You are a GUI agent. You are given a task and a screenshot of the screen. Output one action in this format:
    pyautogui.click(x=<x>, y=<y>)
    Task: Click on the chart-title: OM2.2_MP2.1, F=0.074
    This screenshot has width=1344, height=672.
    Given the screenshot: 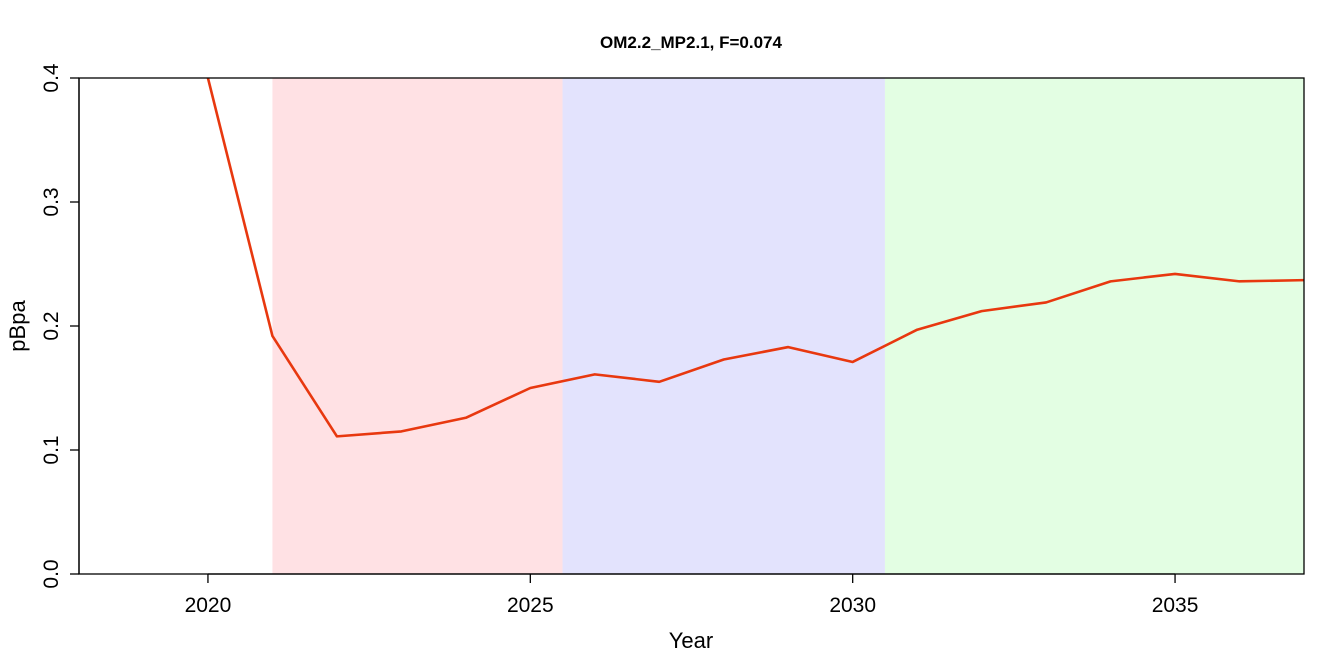 What is the action you would take?
    pyautogui.click(x=691, y=42)
    